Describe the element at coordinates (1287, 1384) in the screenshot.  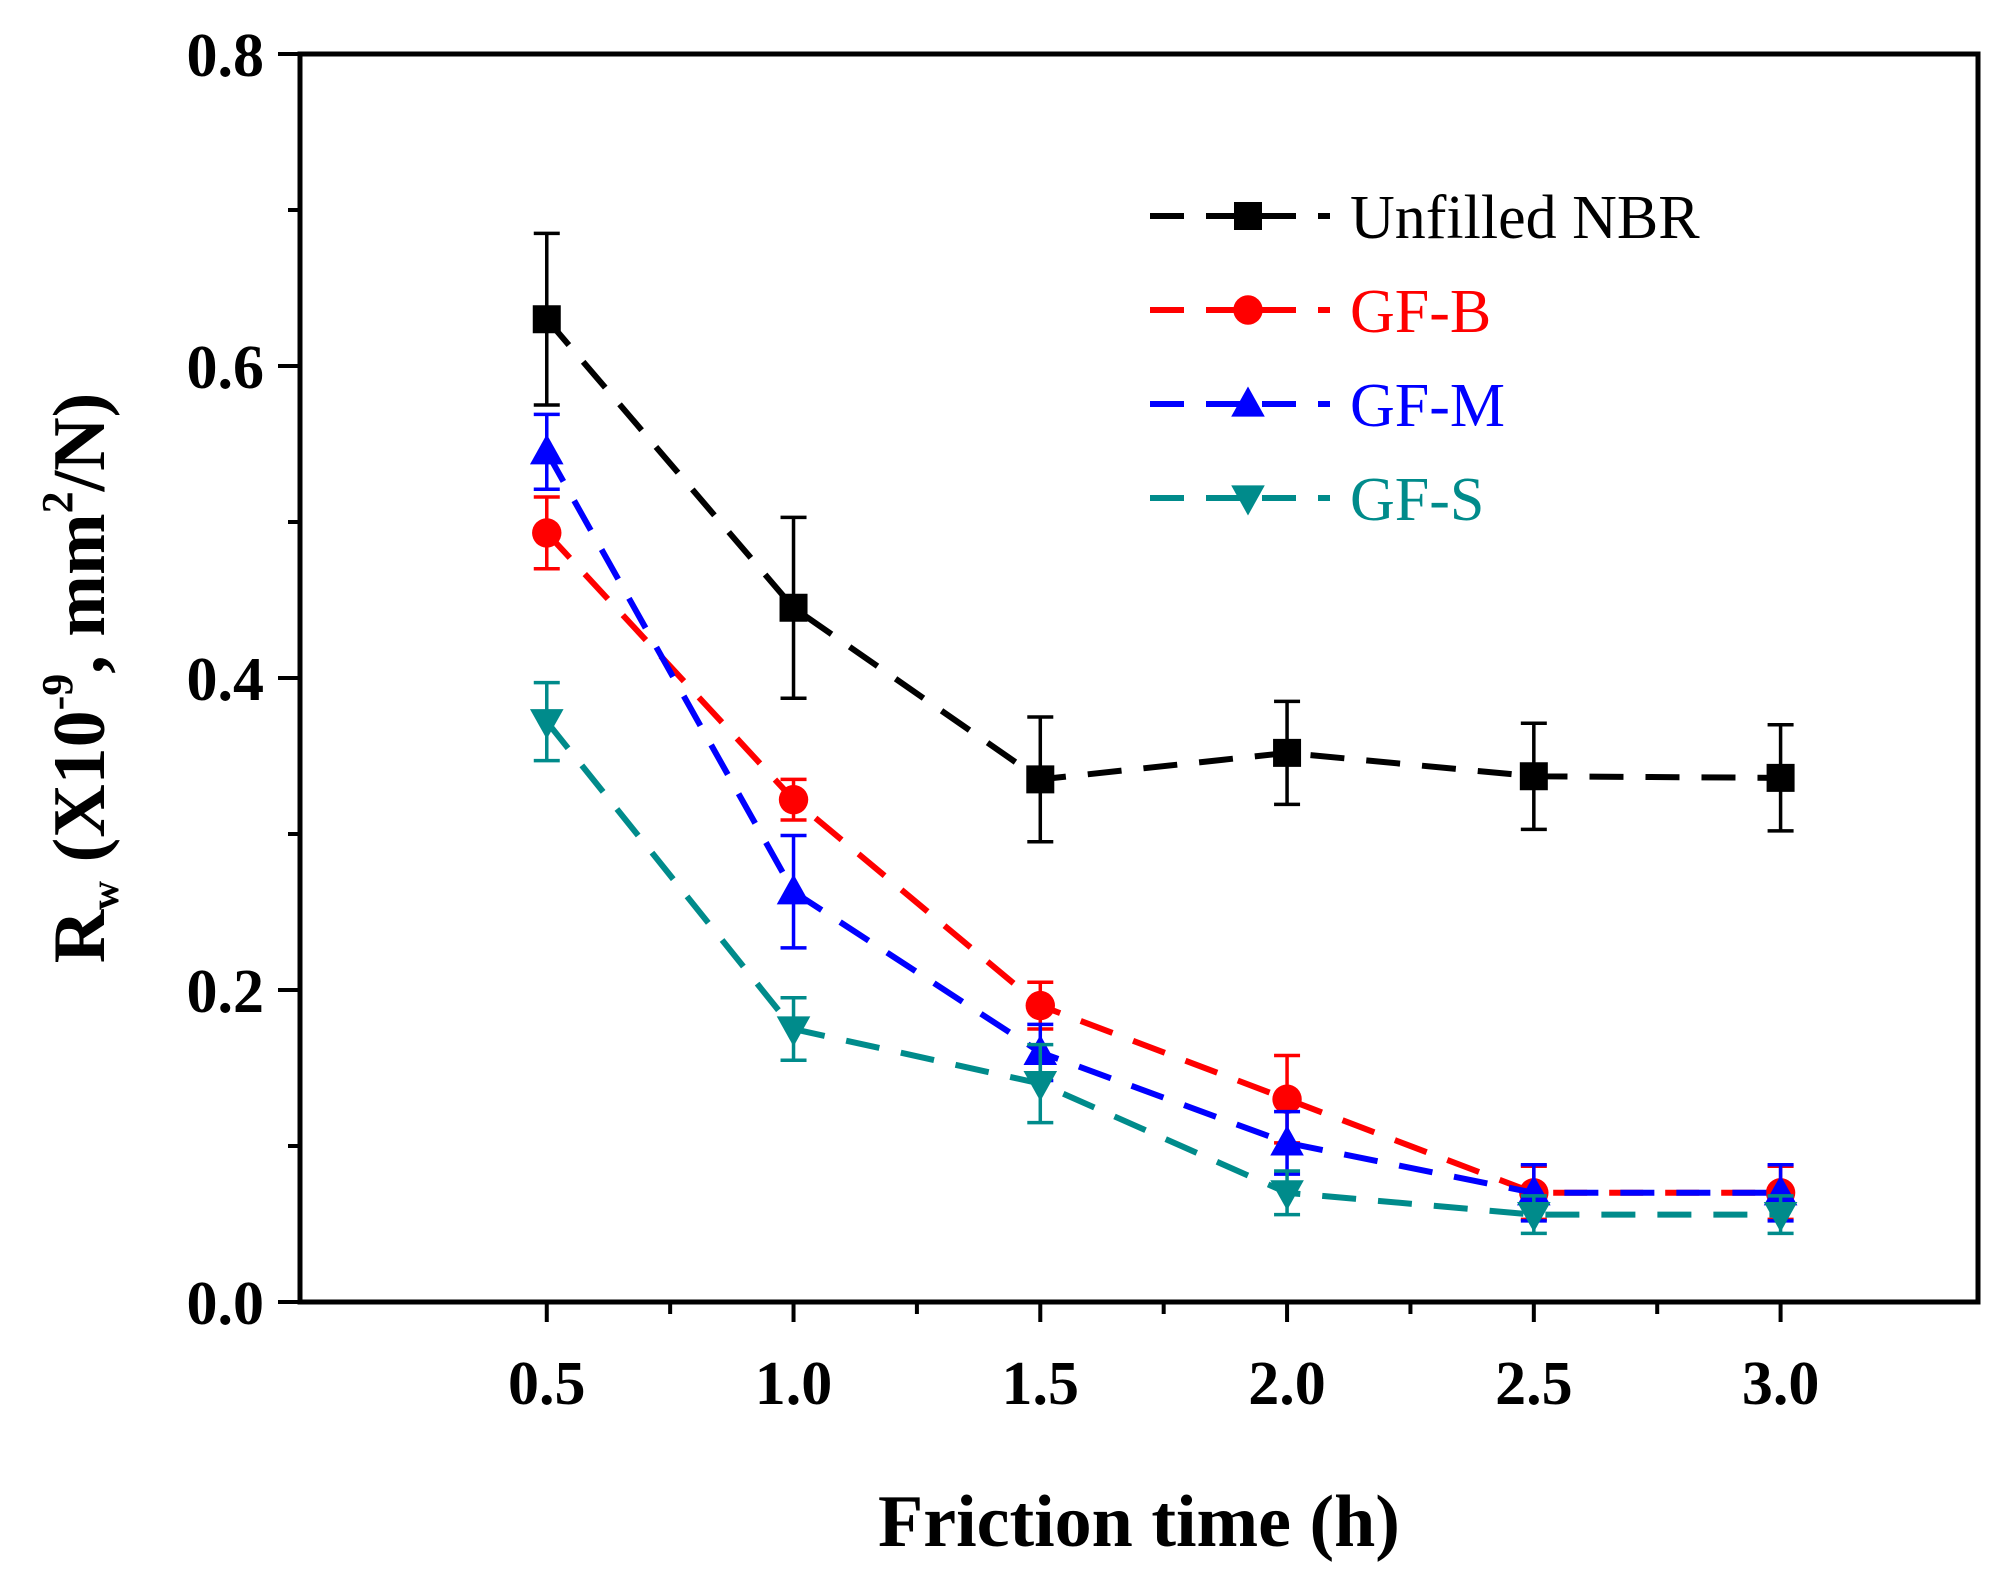
I see `x-tick-label: 2.0` at that location.